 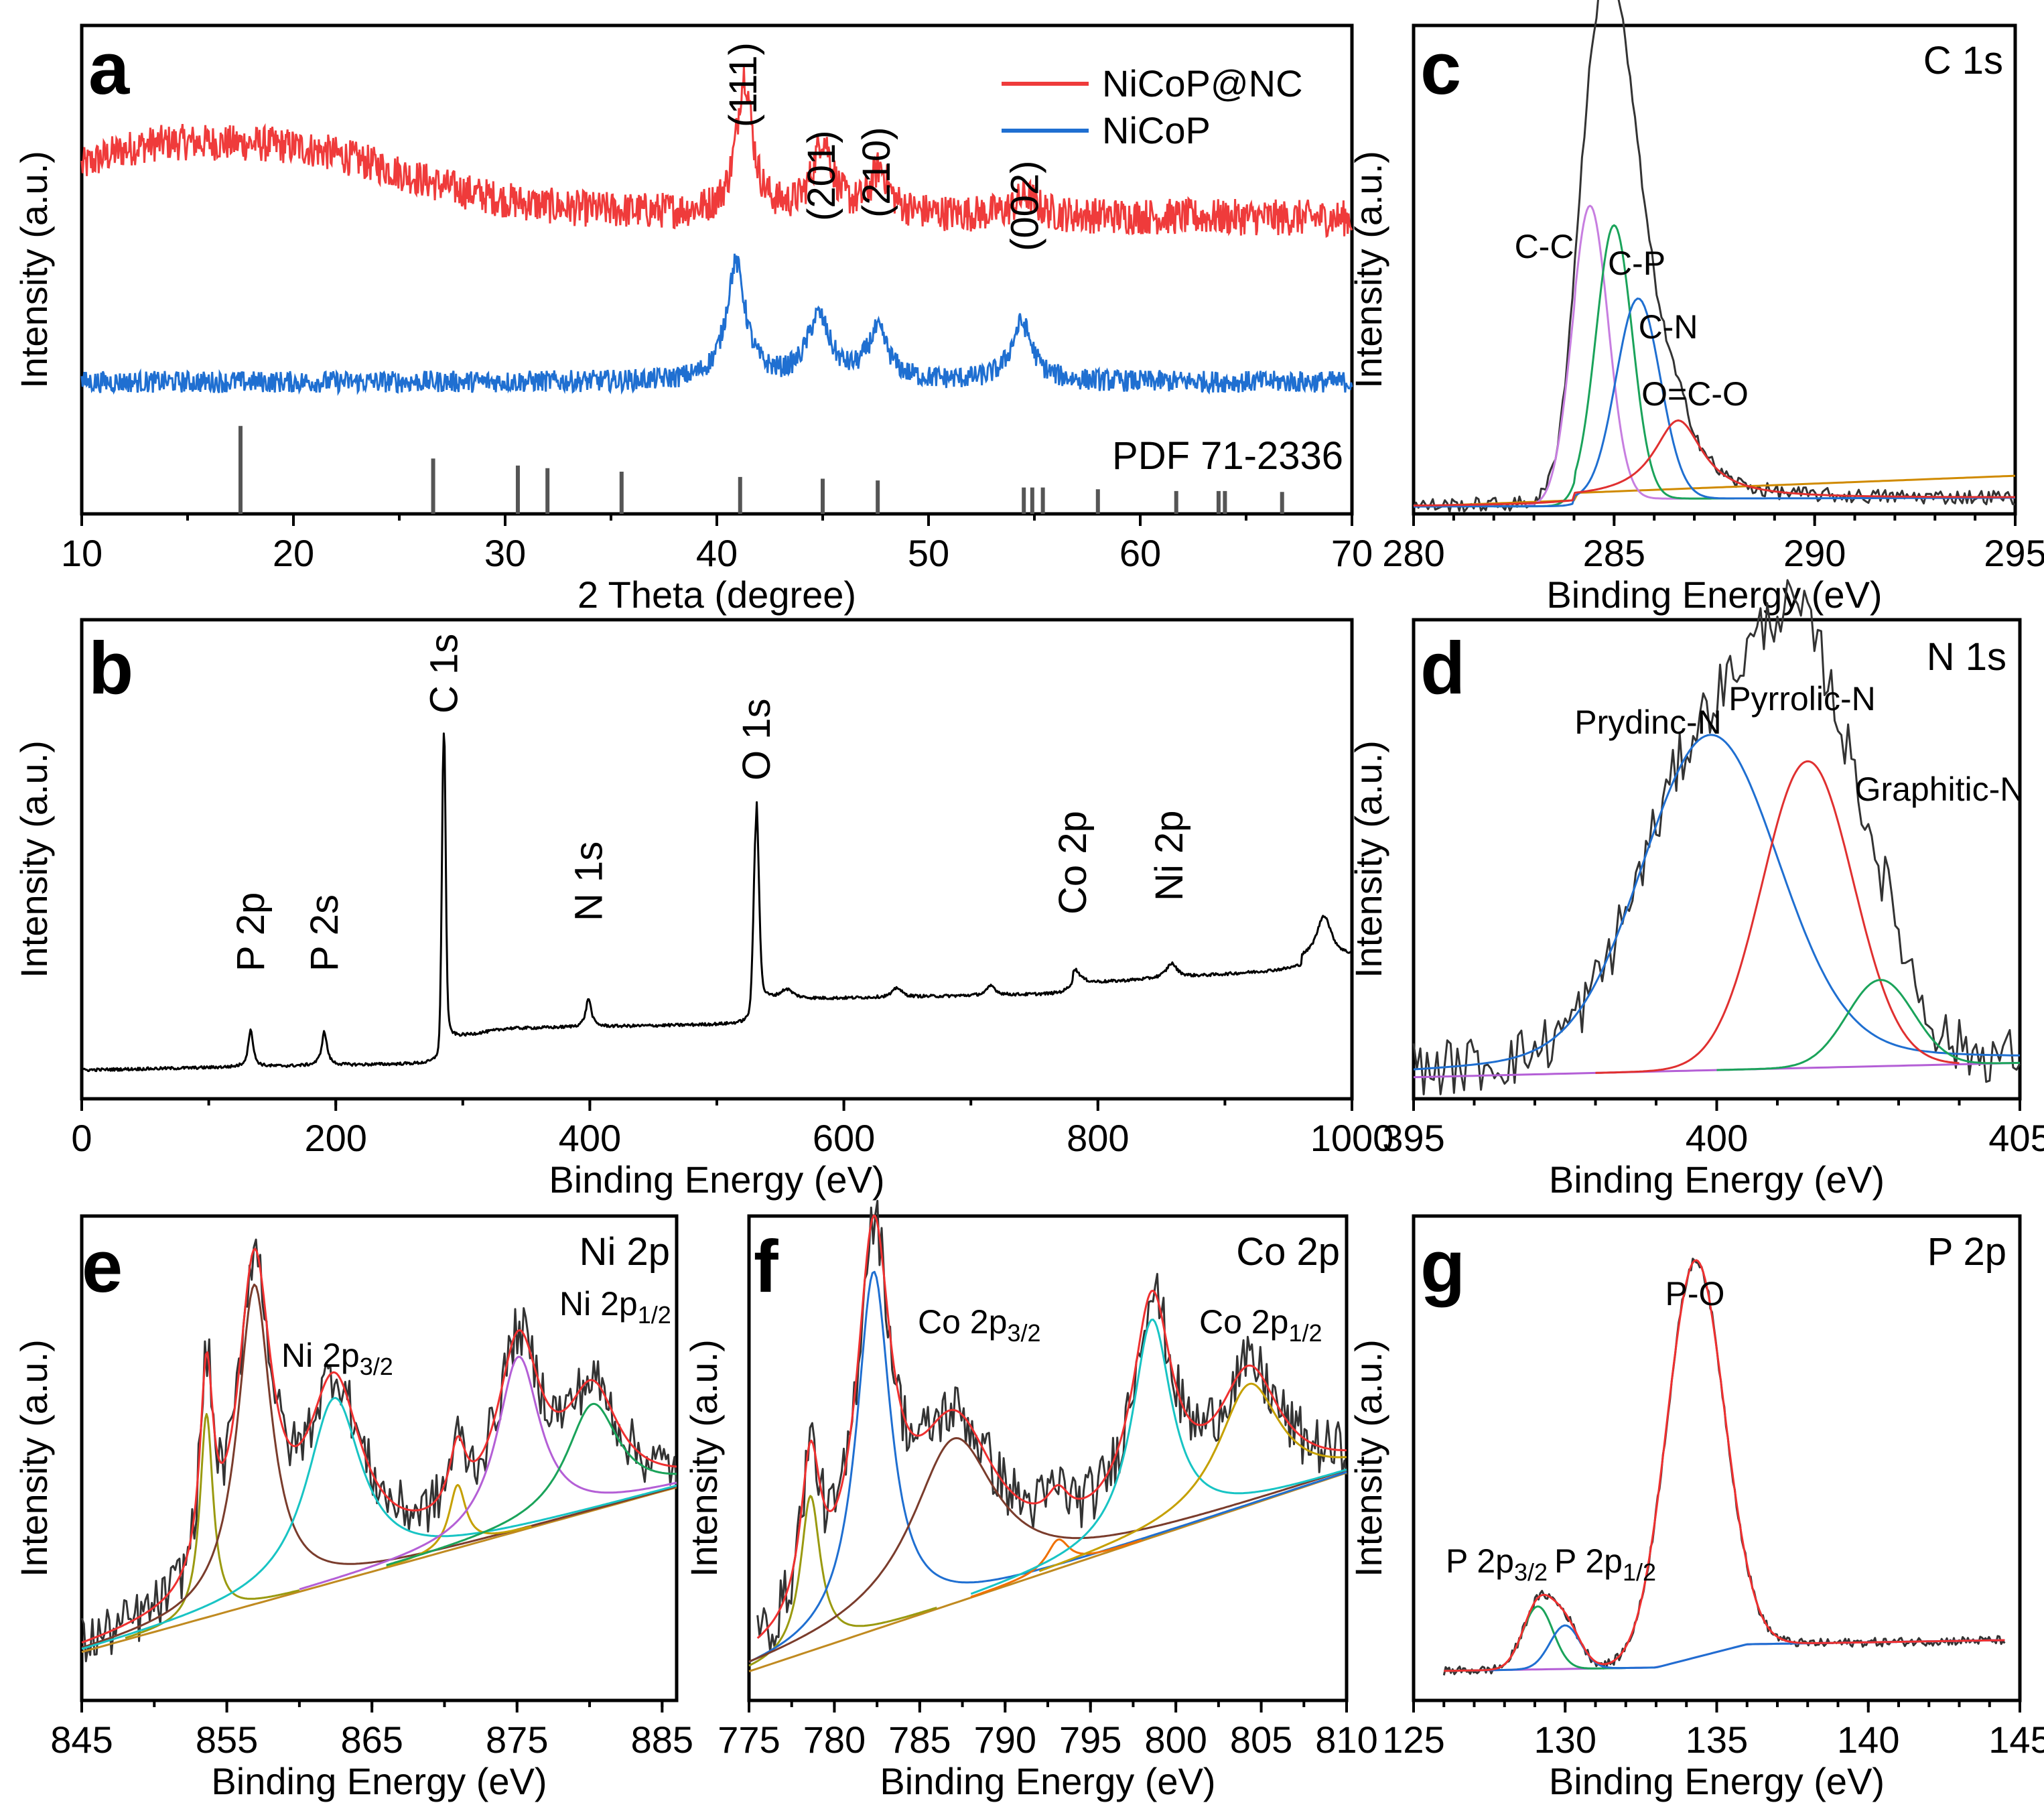 I want to click on series-line-nicop, so click(x=716, y=325).